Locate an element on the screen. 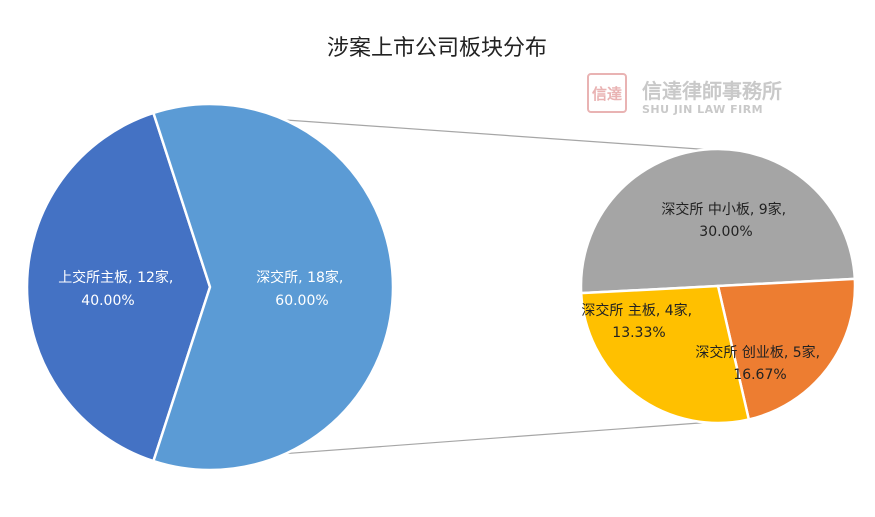 This screenshot has height=517, width=875. data-label-main-shenzhen: 深交所, 18家, 60.00% is located at coordinates (302, 289).